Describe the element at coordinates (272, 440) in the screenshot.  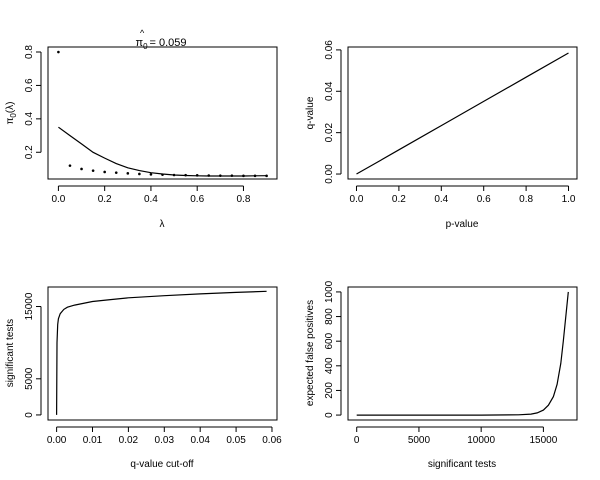
I see `x-tick-label: 0.06` at that location.